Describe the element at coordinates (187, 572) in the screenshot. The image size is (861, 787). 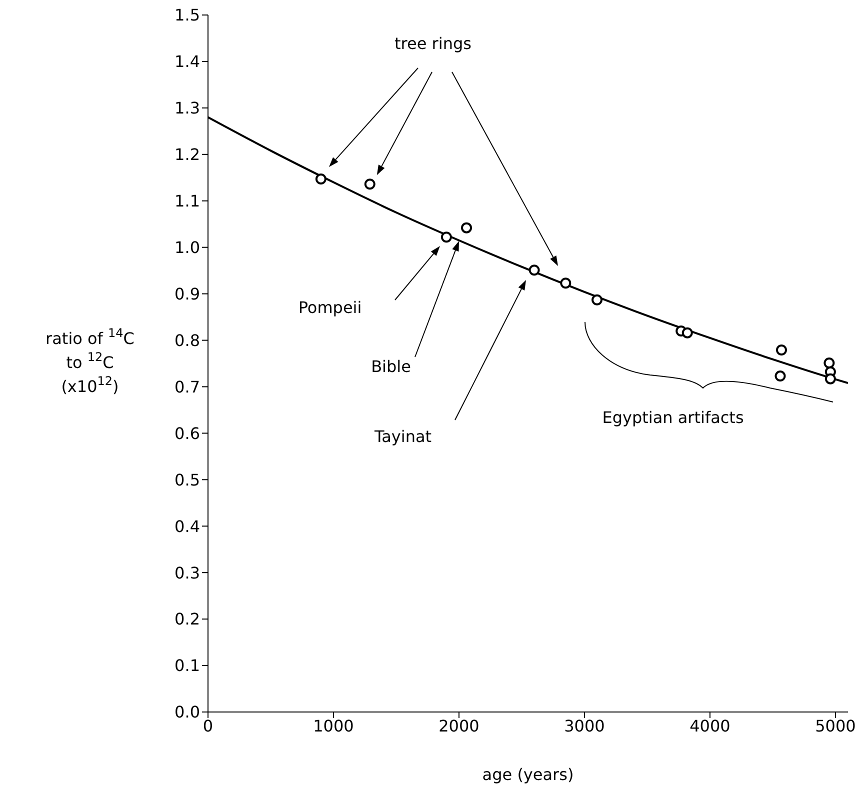
I see `y-tick-label: 0.3` at that location.